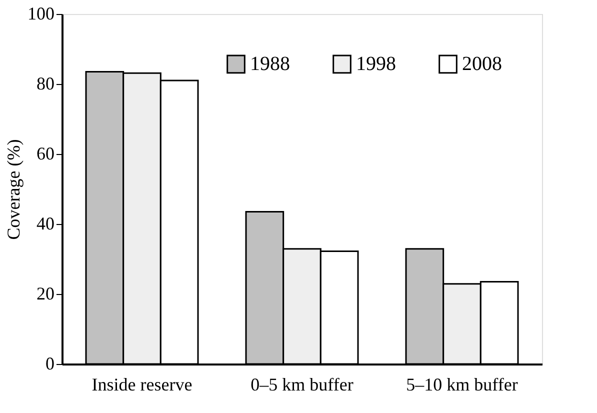 This screenshot has height=413, width=597. What do you see at coordinates (45, 84) in the screenshot?
I see `y-tick-label: 80` at bounding box center [45, 84].